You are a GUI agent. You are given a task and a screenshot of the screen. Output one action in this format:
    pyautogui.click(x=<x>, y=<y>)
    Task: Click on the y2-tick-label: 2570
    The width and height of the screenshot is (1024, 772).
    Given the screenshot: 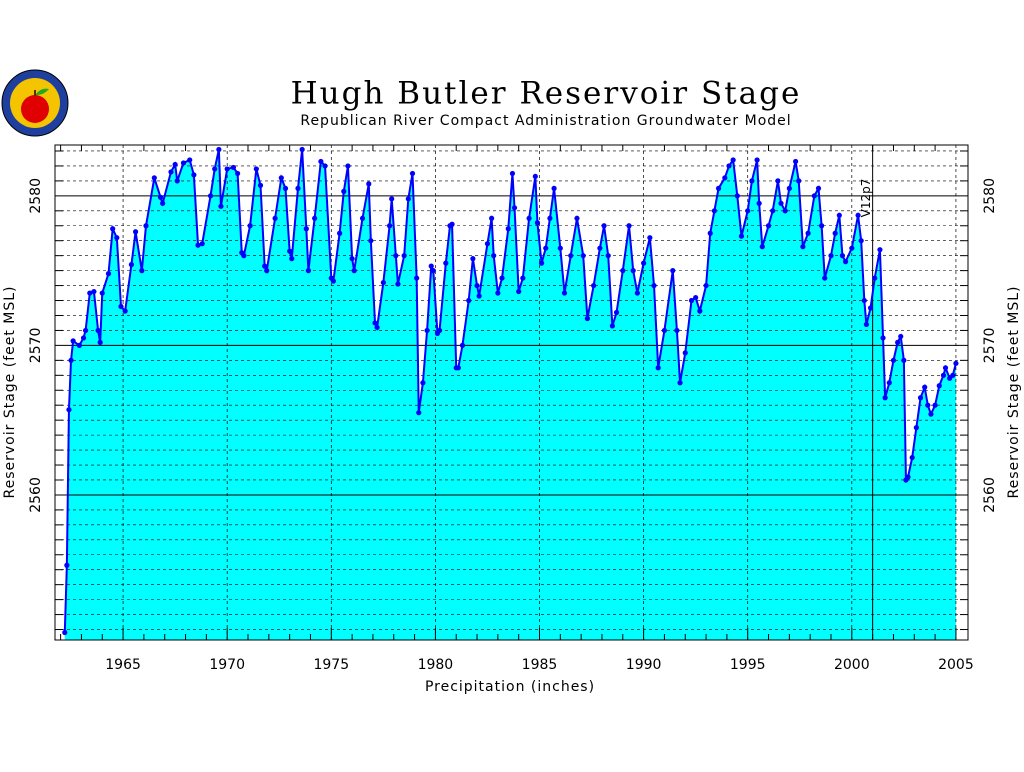 What is the action you would take?
    pyautogui.click(x=990, y=346)
    